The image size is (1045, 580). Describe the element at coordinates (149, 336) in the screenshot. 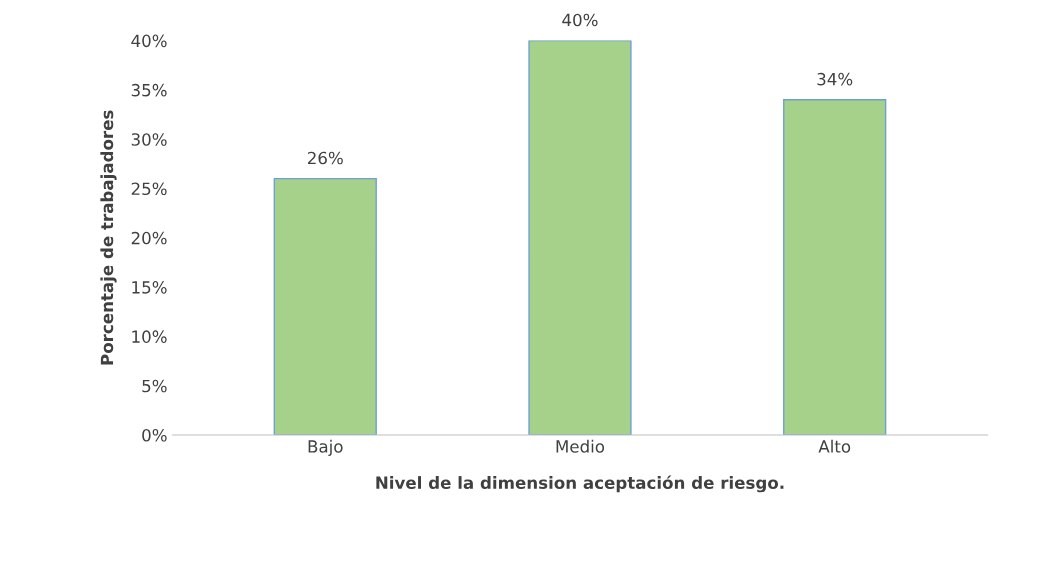

I see `y-tick-label: 10%` at that location.